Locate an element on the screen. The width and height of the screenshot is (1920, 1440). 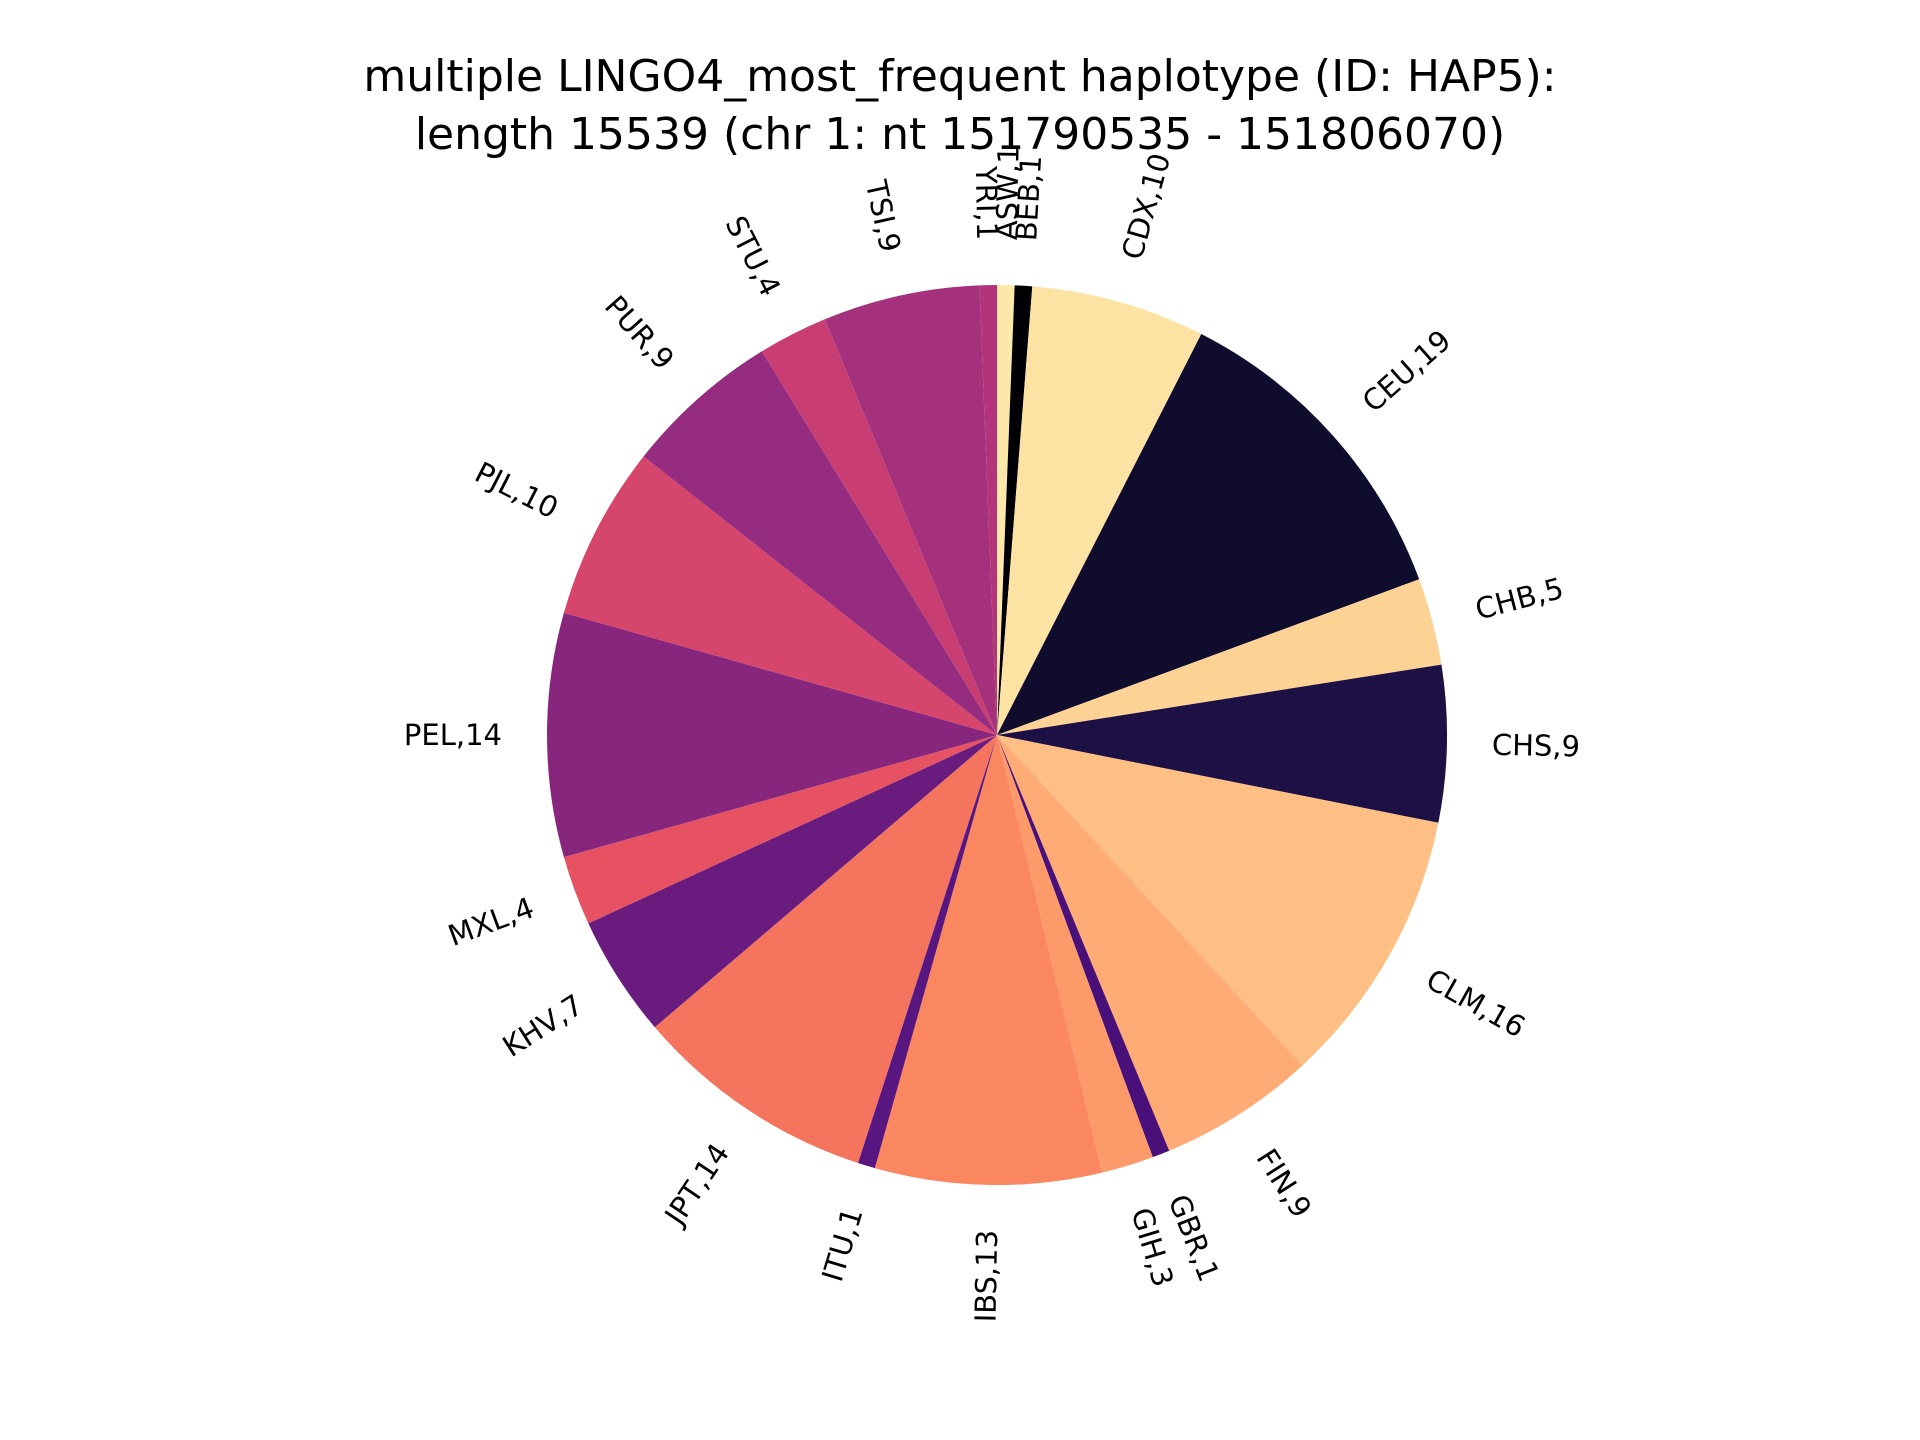
pie-slice-jpt is located at coordinates (825, 949).